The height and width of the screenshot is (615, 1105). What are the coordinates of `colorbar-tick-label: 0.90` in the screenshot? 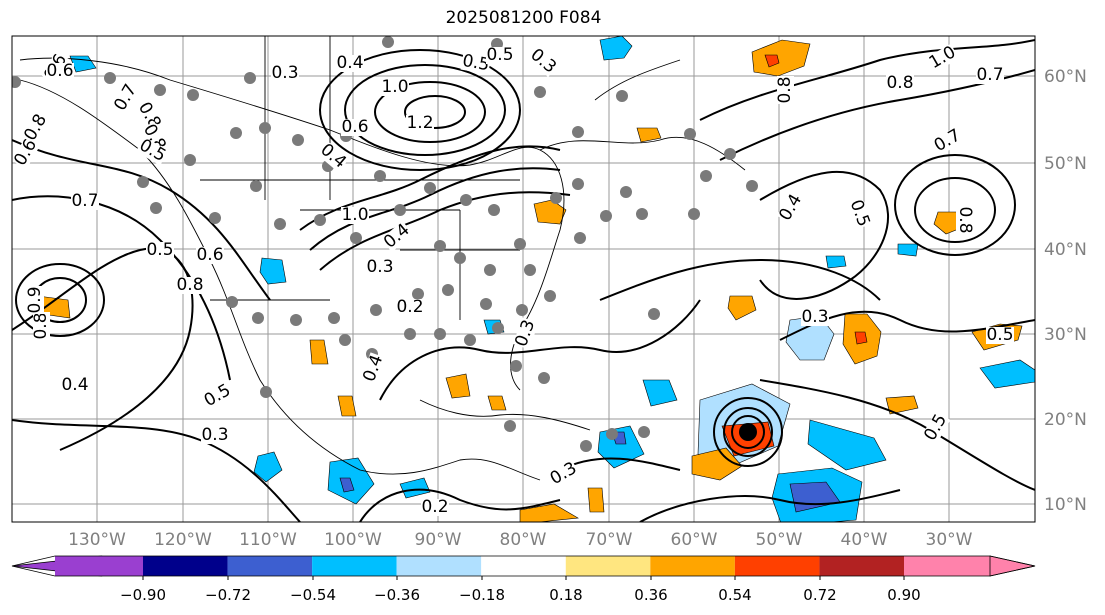 It's located at (903, 595).